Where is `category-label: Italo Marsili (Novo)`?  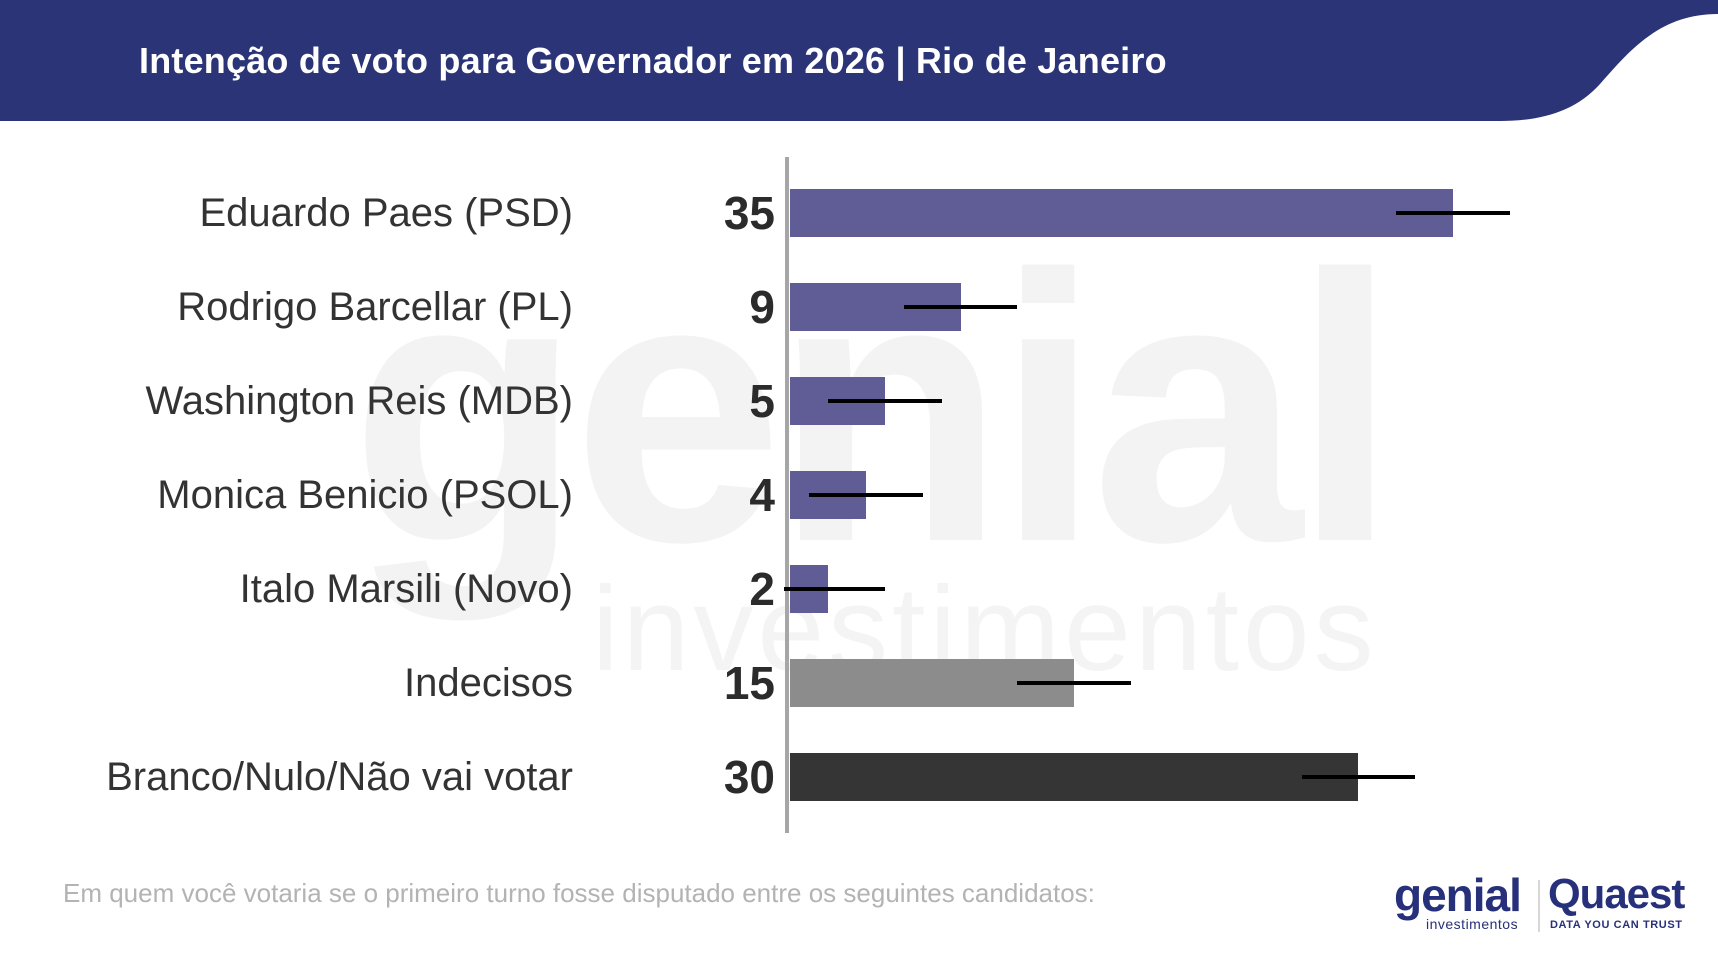 category-label: Italo Marsili (Novo) is located at coordinates (406, 589).